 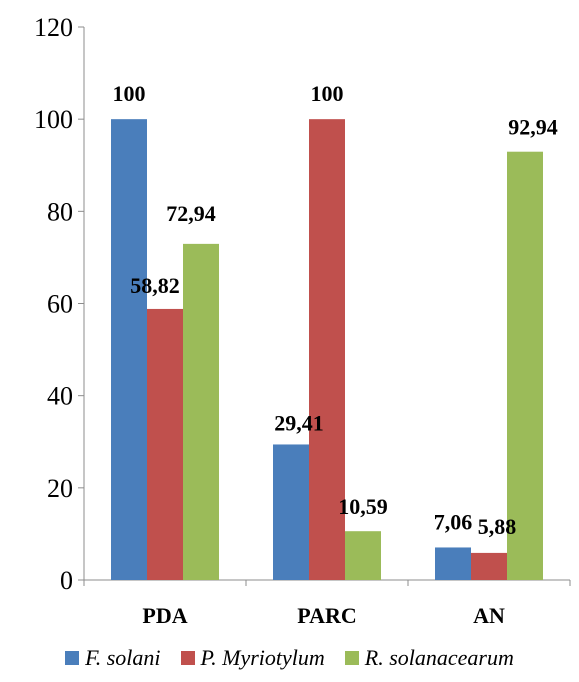 I want to click on data-label: 92,94, so click(x=533, y=127).